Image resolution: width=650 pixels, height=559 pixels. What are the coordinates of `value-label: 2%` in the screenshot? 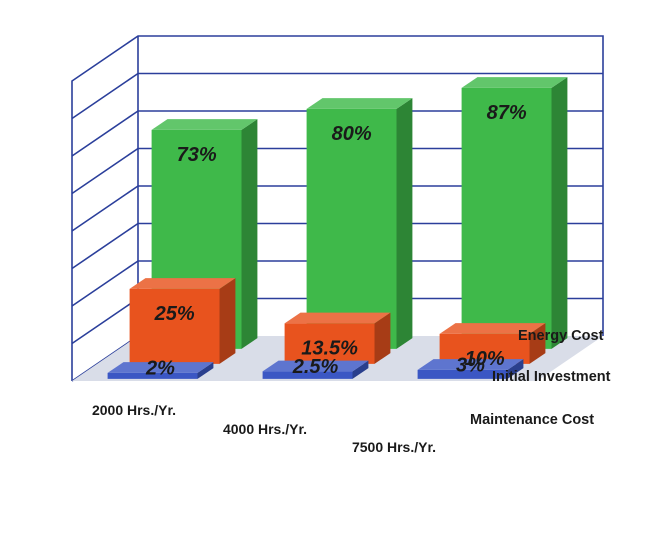 It's located at (160, 369).